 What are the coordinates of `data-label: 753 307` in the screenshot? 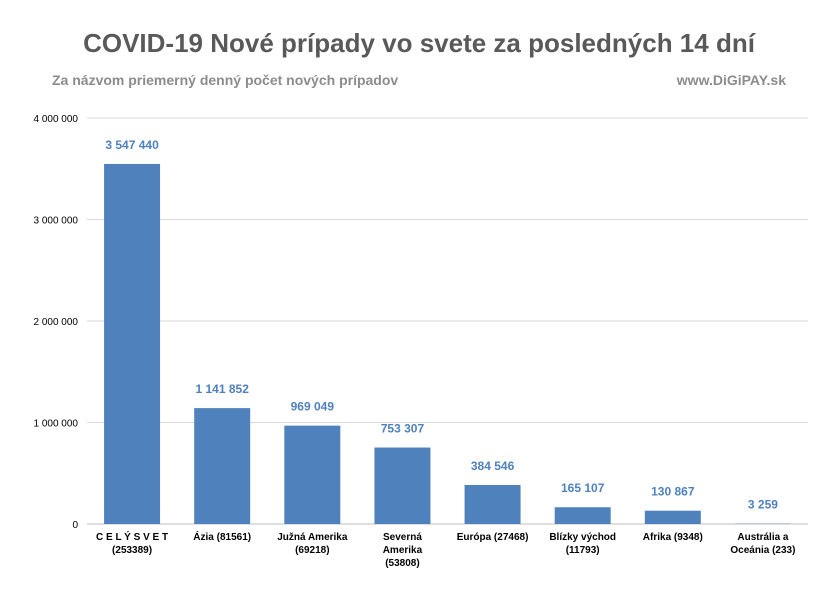 It's located at (403, 429).